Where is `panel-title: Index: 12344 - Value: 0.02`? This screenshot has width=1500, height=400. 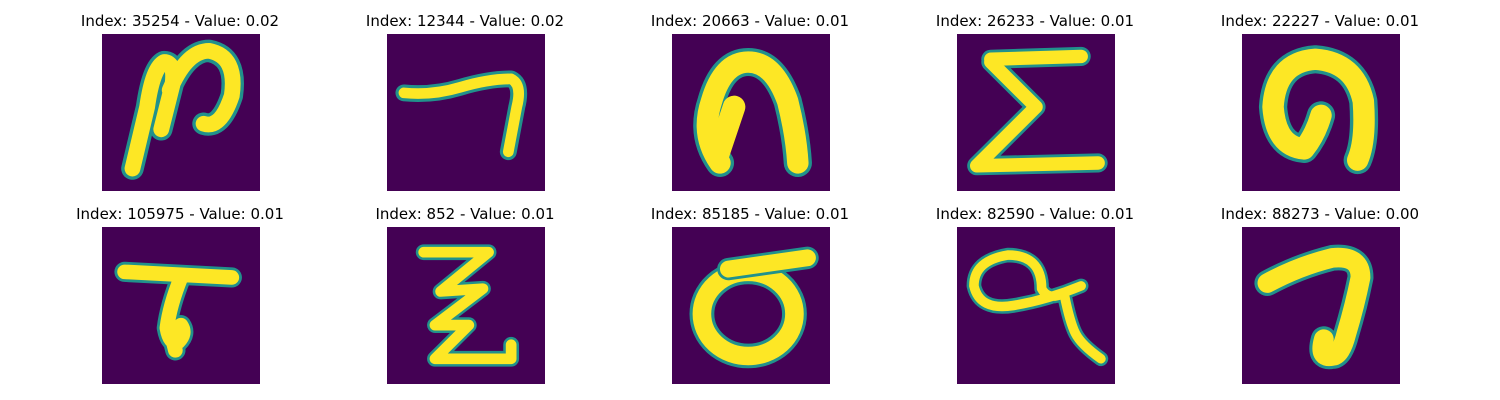
panel-title: Index: 12344 - Value: 0.02 is located at coordinates (465, 21).